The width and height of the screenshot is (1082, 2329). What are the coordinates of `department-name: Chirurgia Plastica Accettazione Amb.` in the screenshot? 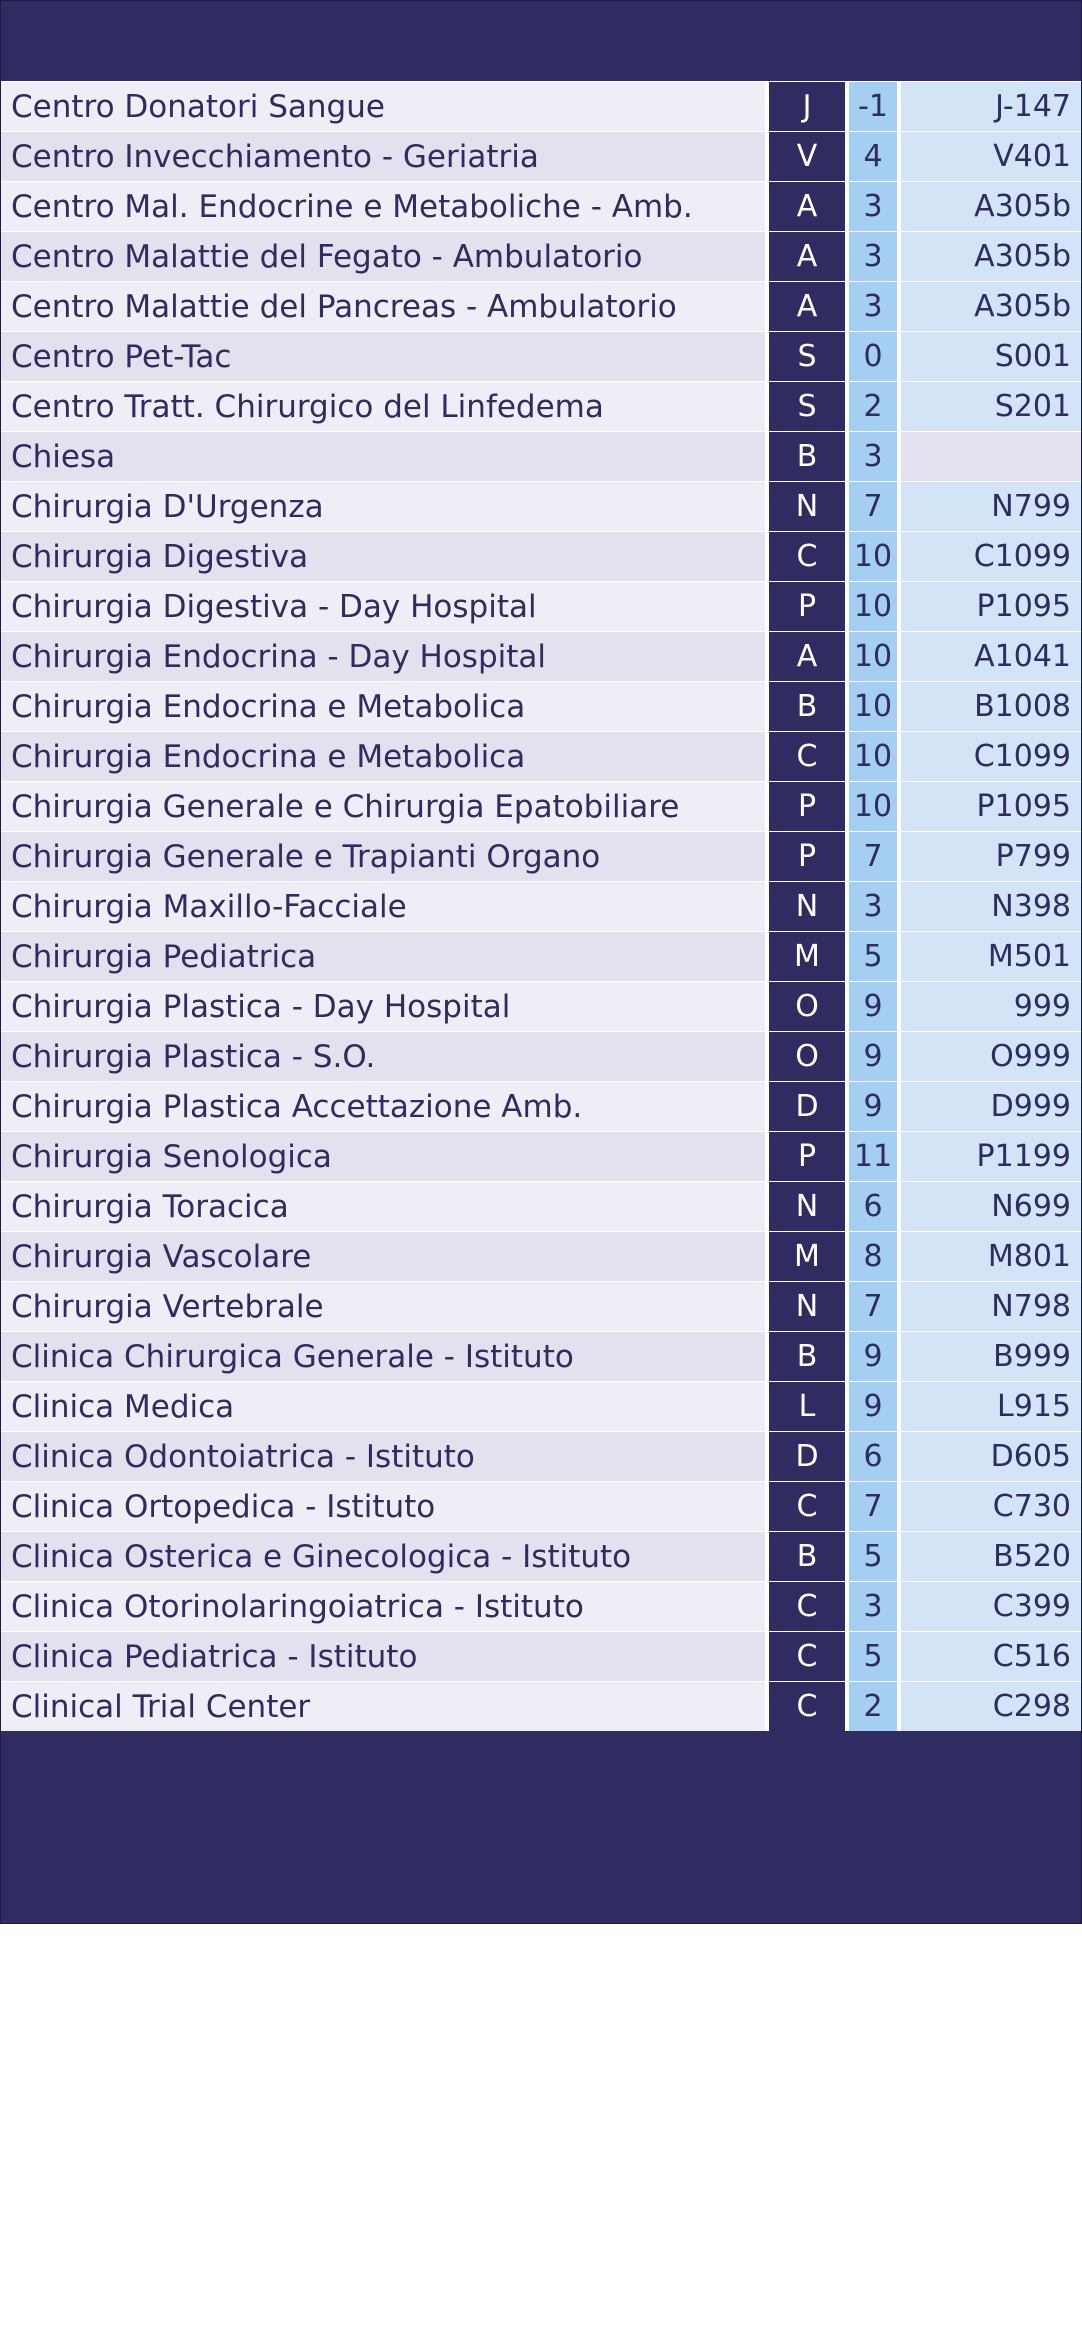 It's located at (383, 1106).